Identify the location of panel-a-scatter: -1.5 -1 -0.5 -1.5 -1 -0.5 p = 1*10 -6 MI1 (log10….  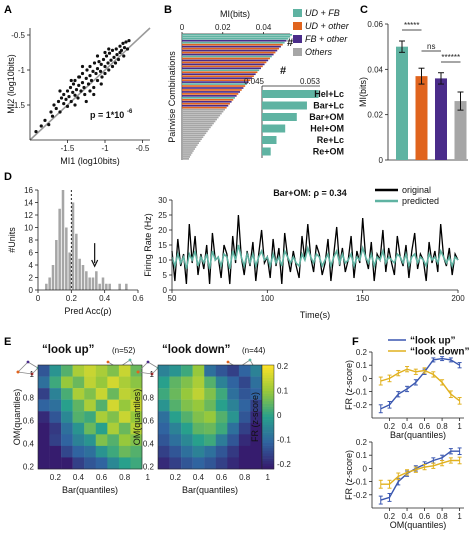
(78, 96).